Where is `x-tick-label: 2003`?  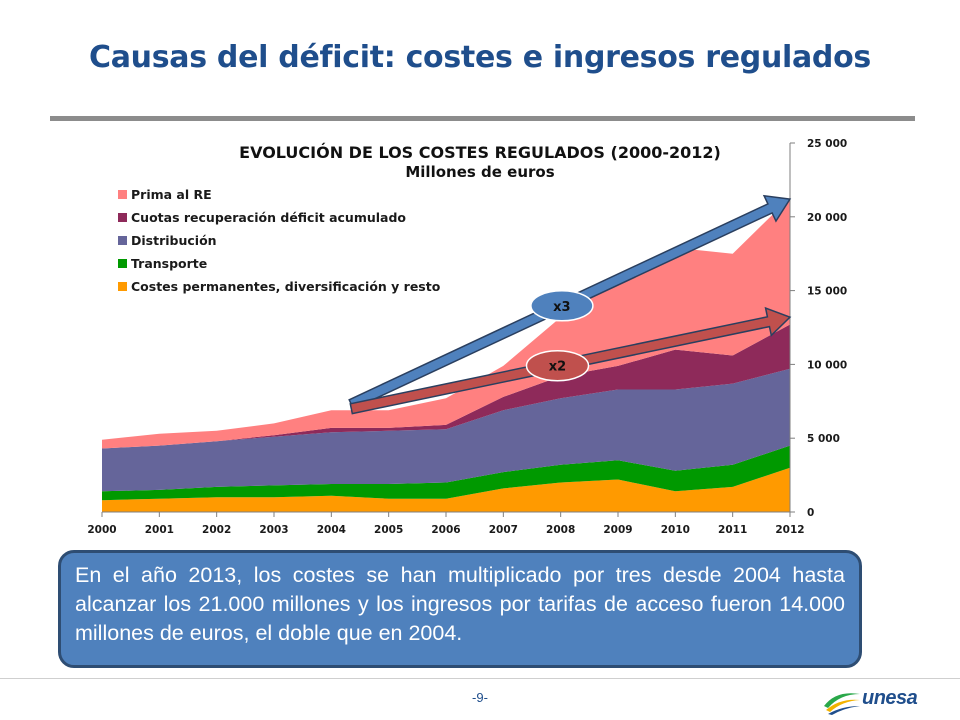 x-tick-label: 2003 is located at coordinates (273, 530).